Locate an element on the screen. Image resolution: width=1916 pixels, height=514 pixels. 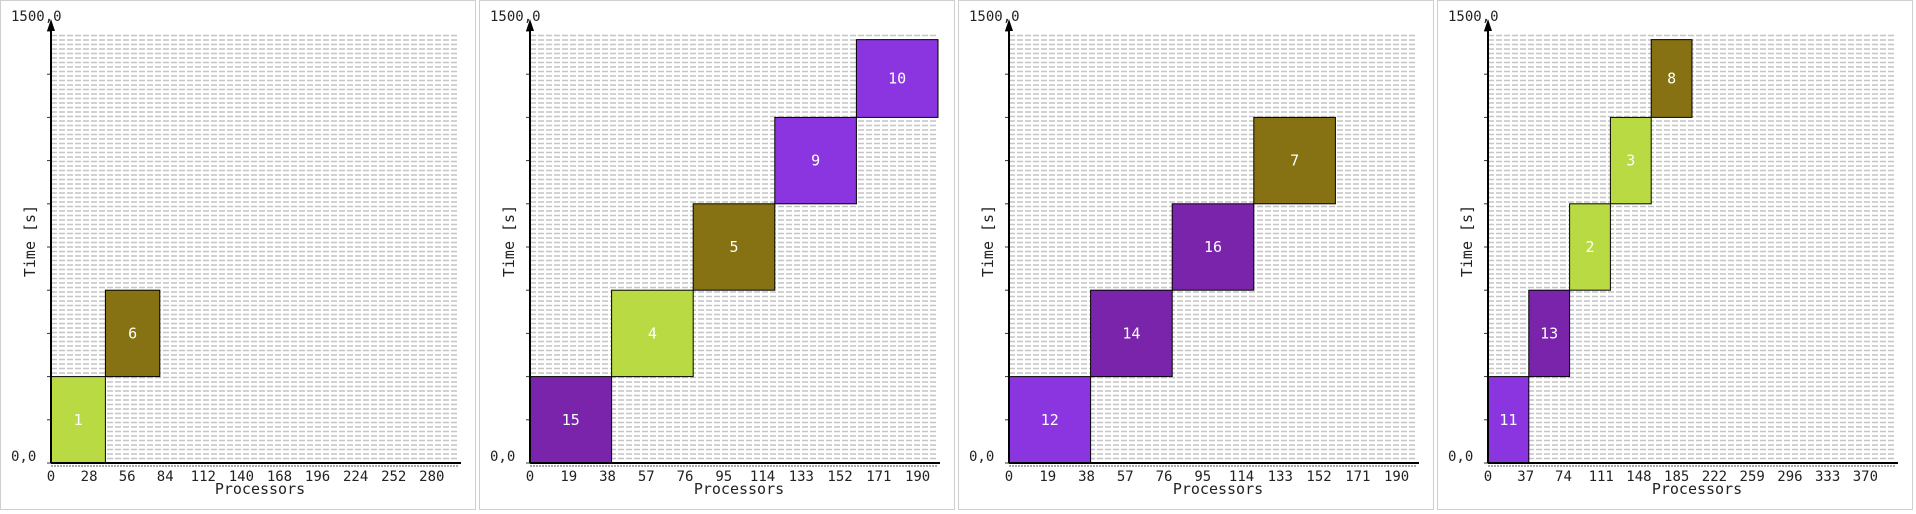
x-tick-label: 84 is located at coordinates (165, 477).